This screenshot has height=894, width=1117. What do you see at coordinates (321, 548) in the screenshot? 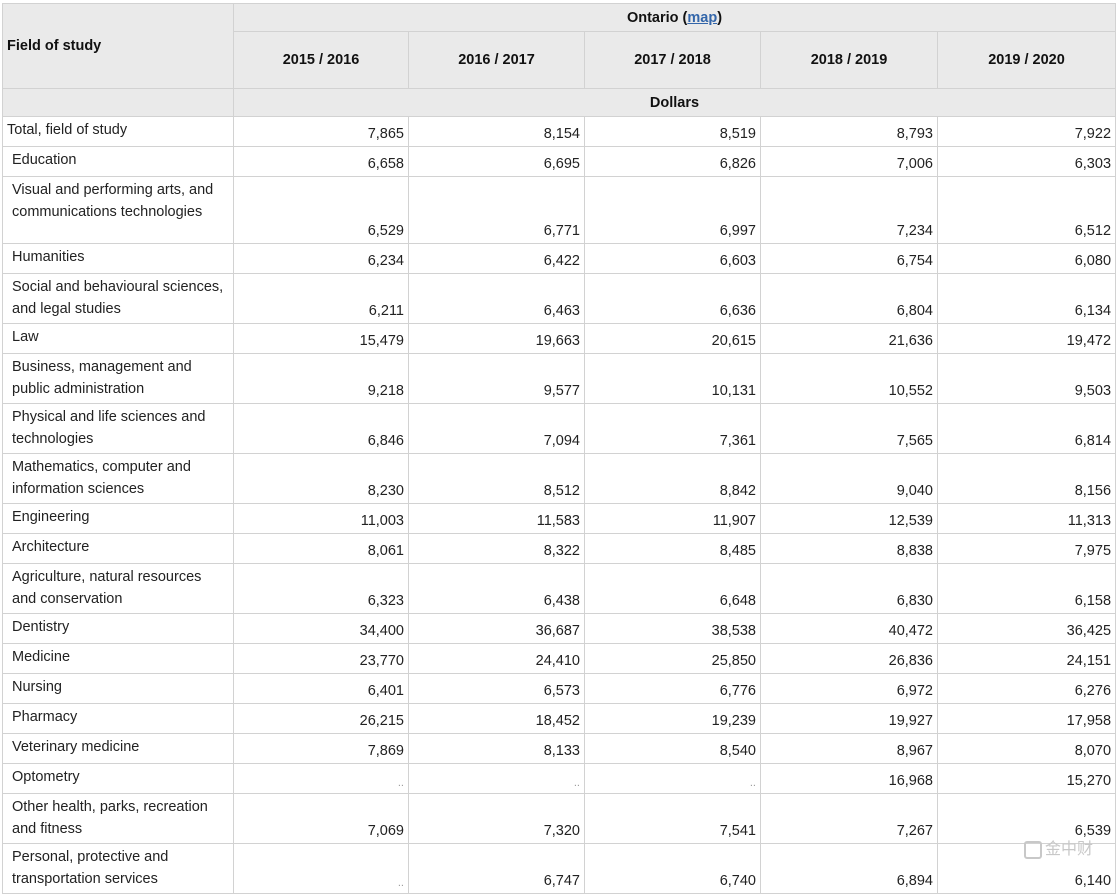
I see `value-cell: 8,061` at bounding box center [321, 548].